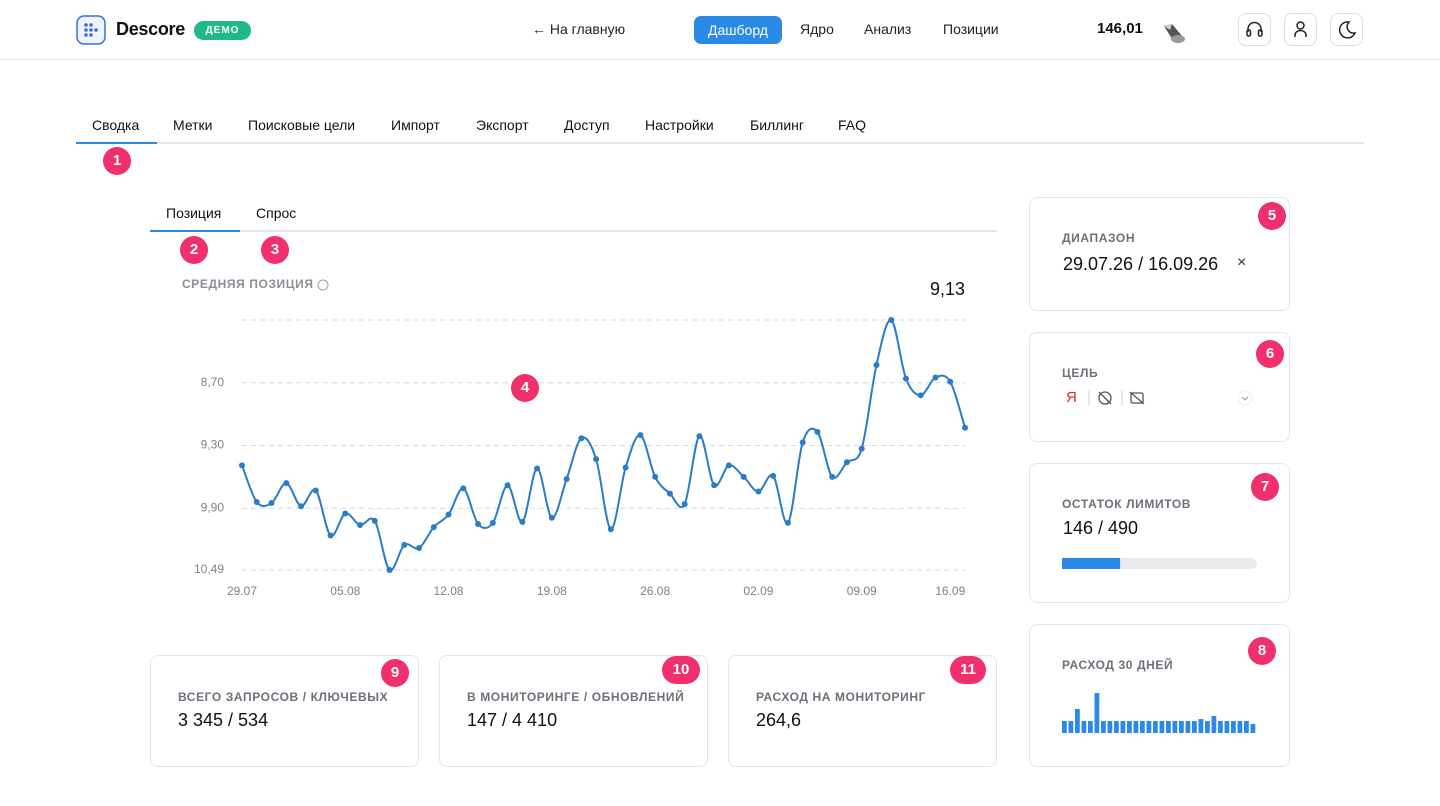 The image size is (1440, 806). What do you see at coordinates (415, 125) in the screenshot?
I see `tab: Импорт` at bounding box center [415, 125].